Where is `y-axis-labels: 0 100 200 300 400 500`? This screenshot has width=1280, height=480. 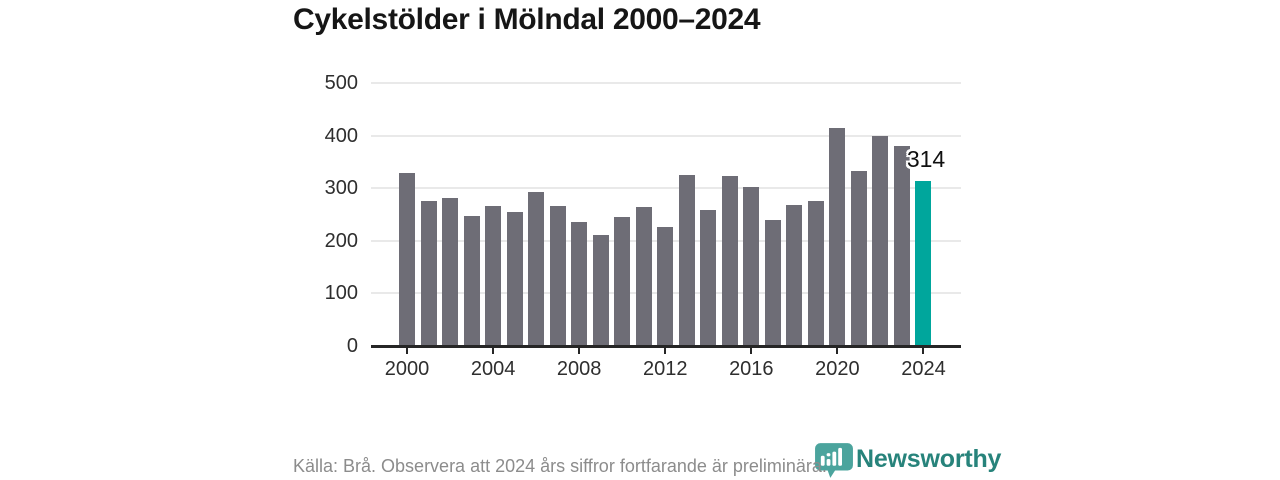
y-axis-labels: 0 100 200 300 400 500 is located at coordinates (319, 214).